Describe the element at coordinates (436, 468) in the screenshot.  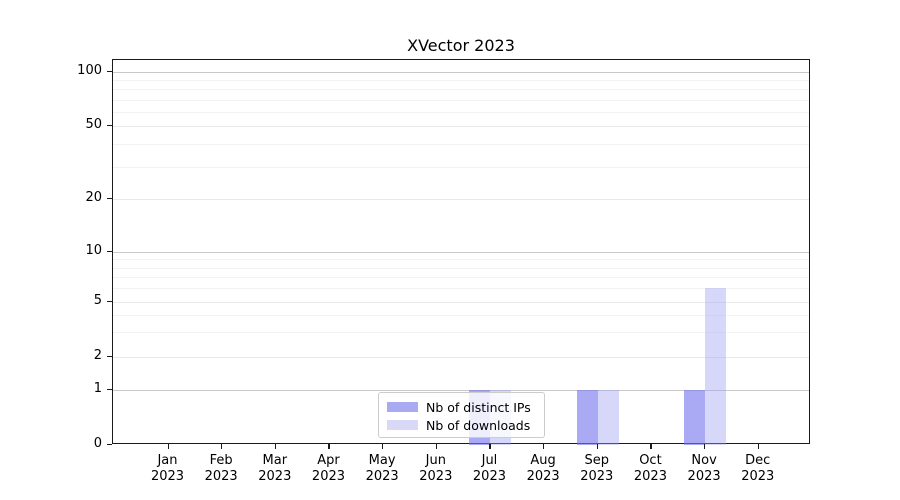
I see `x-tick-label-jun: Jun 2023` at that location.